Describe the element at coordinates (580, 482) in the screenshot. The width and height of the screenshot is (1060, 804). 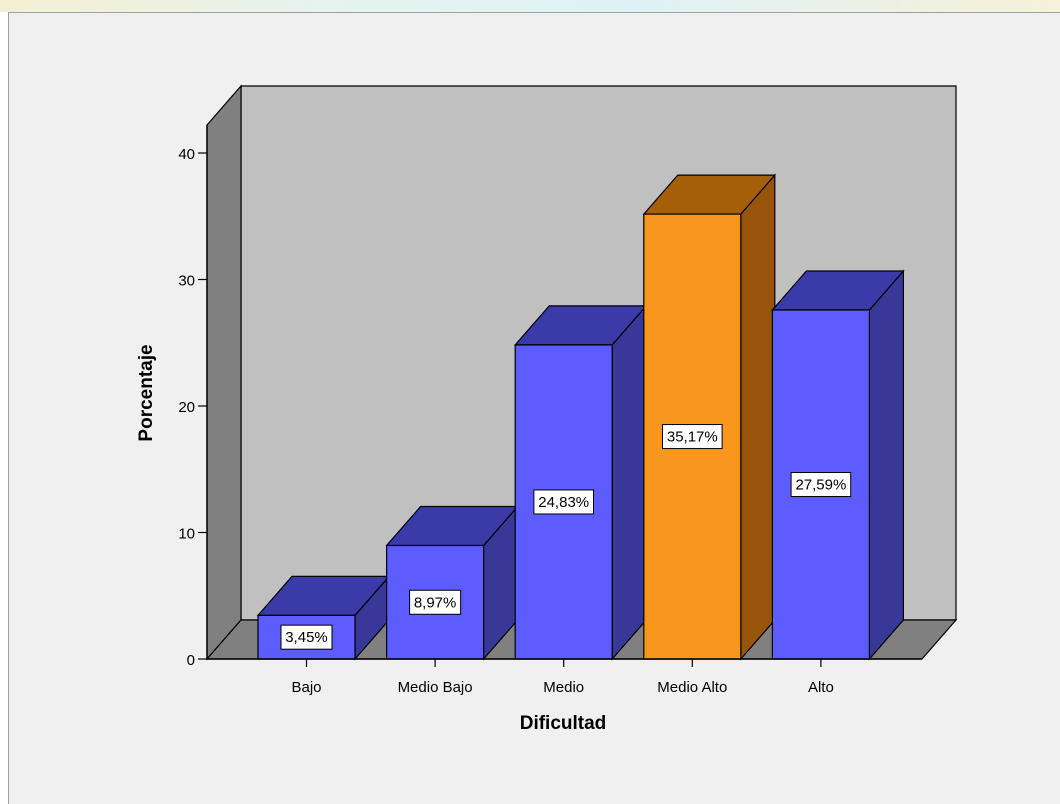
I see `bar-medio: 24,83%` at that location.